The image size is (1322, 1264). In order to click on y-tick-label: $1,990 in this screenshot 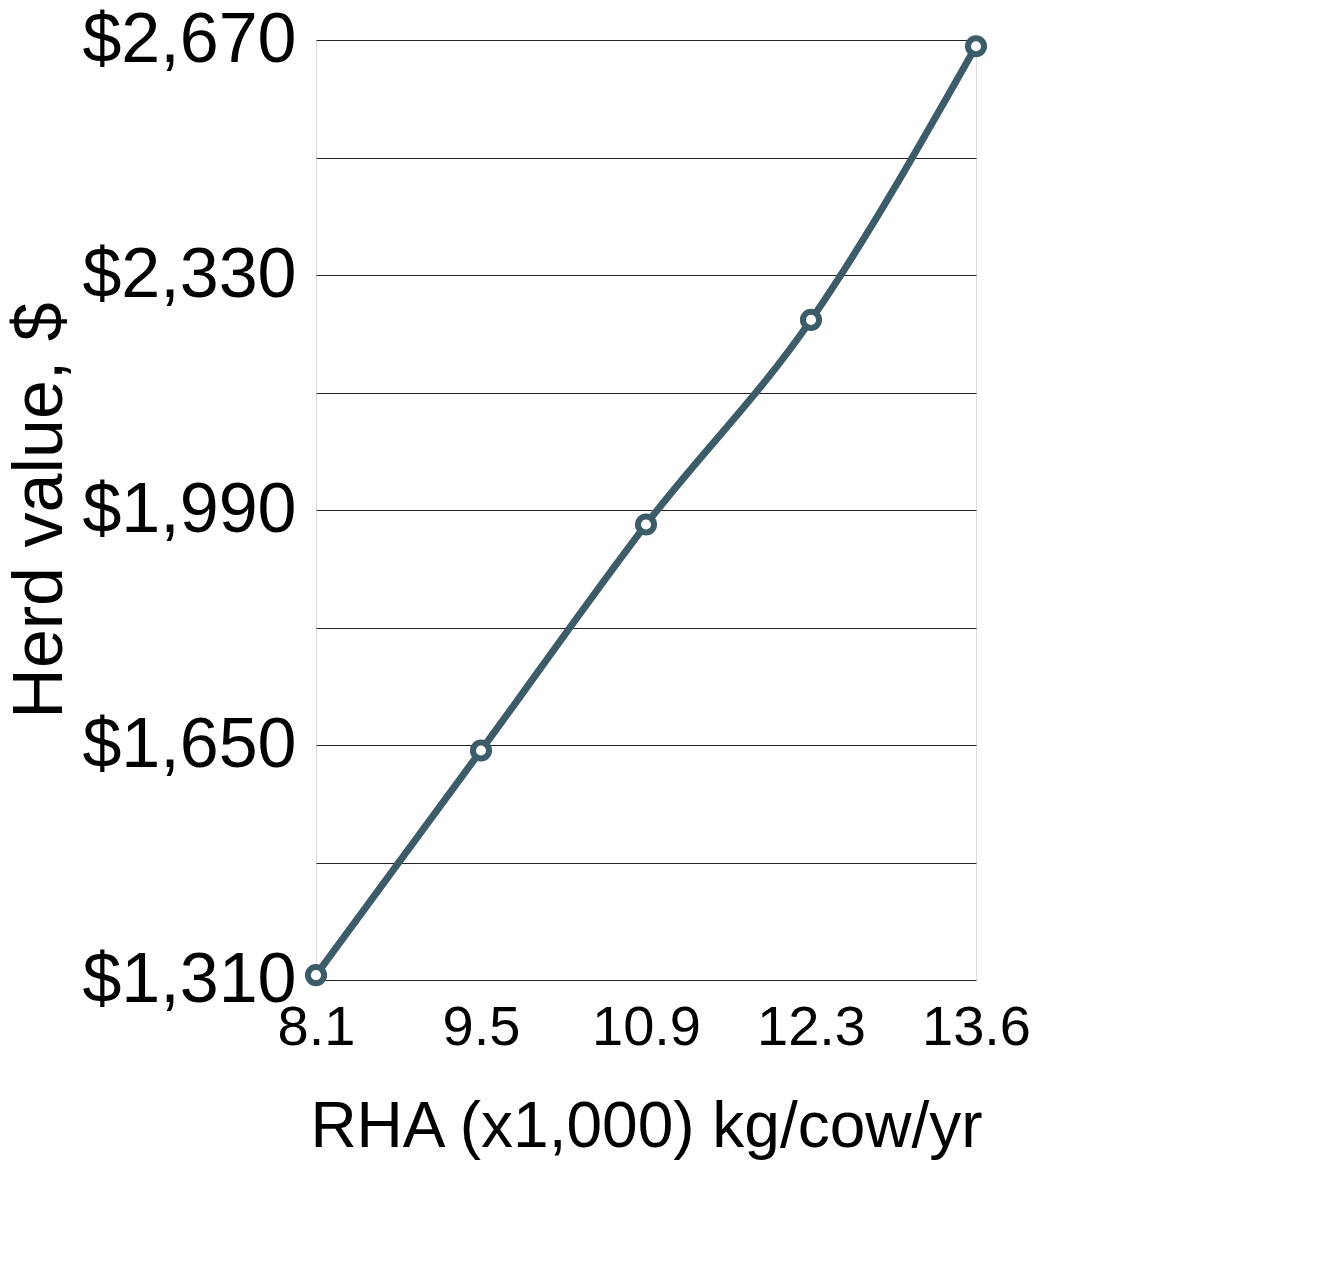, I will do `click(189, 507)`.